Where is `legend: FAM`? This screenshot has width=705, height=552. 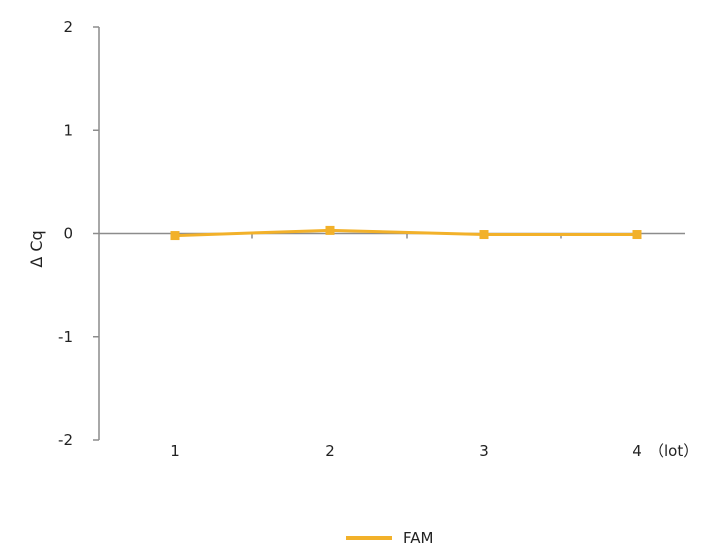 legend: FAM is located at coordinates (389, 538).